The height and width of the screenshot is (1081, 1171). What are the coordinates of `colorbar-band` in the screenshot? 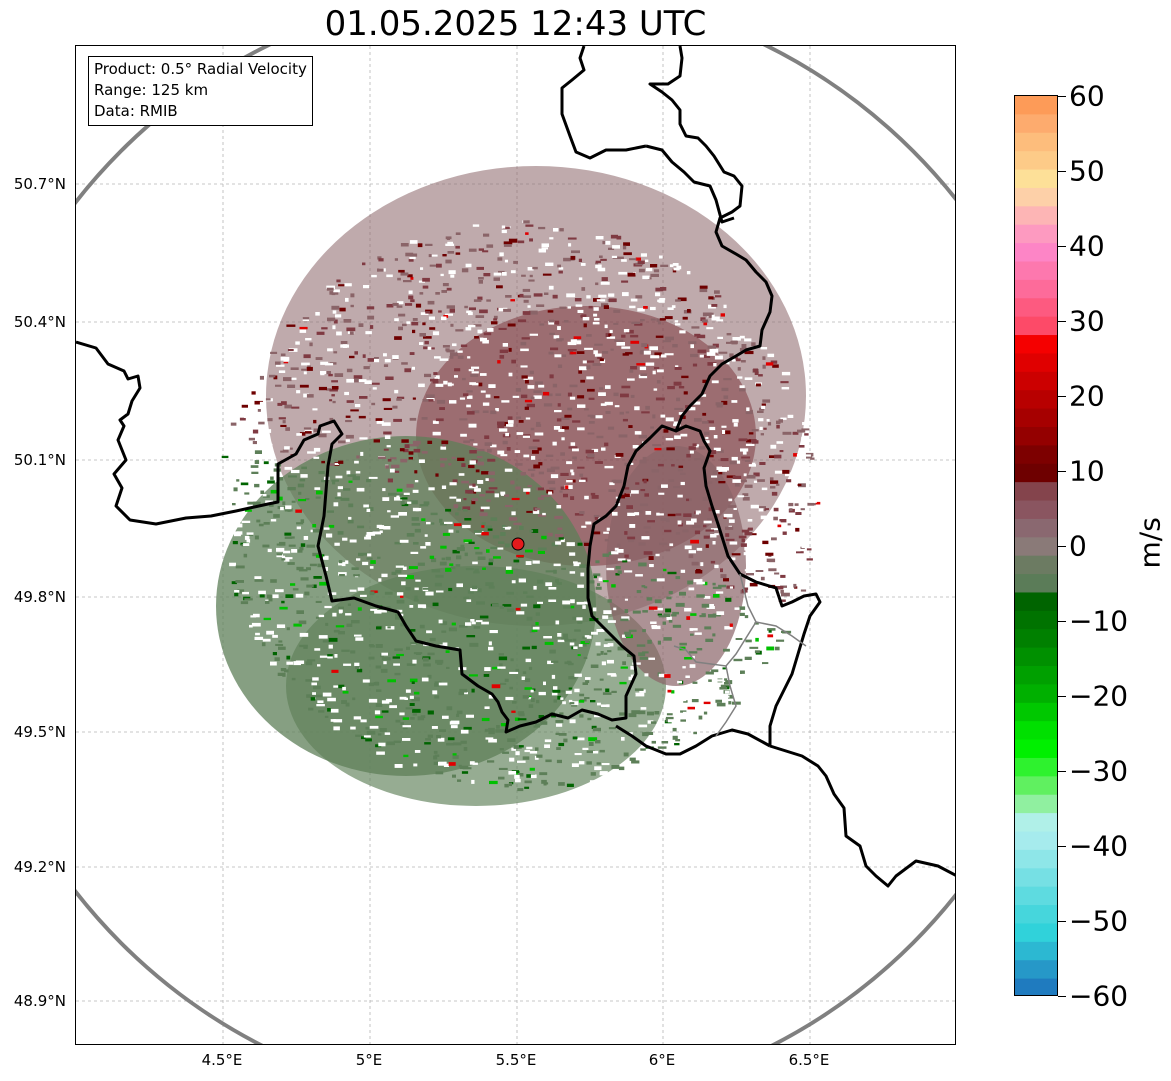 It's located at (1036, 271).